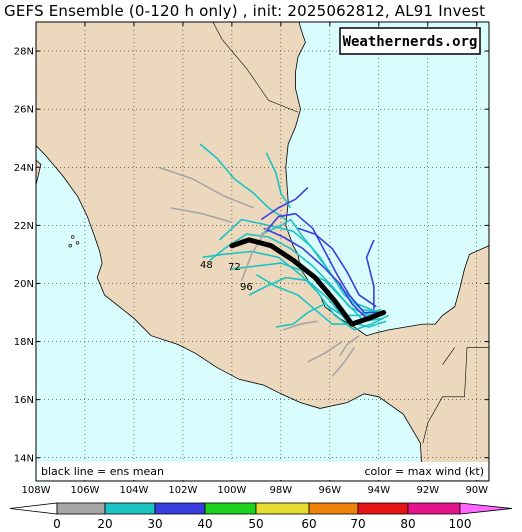 The height and width of the screenshot is (532, 522). I want to click on lon-tick-label: 98W, so click(281, 490).